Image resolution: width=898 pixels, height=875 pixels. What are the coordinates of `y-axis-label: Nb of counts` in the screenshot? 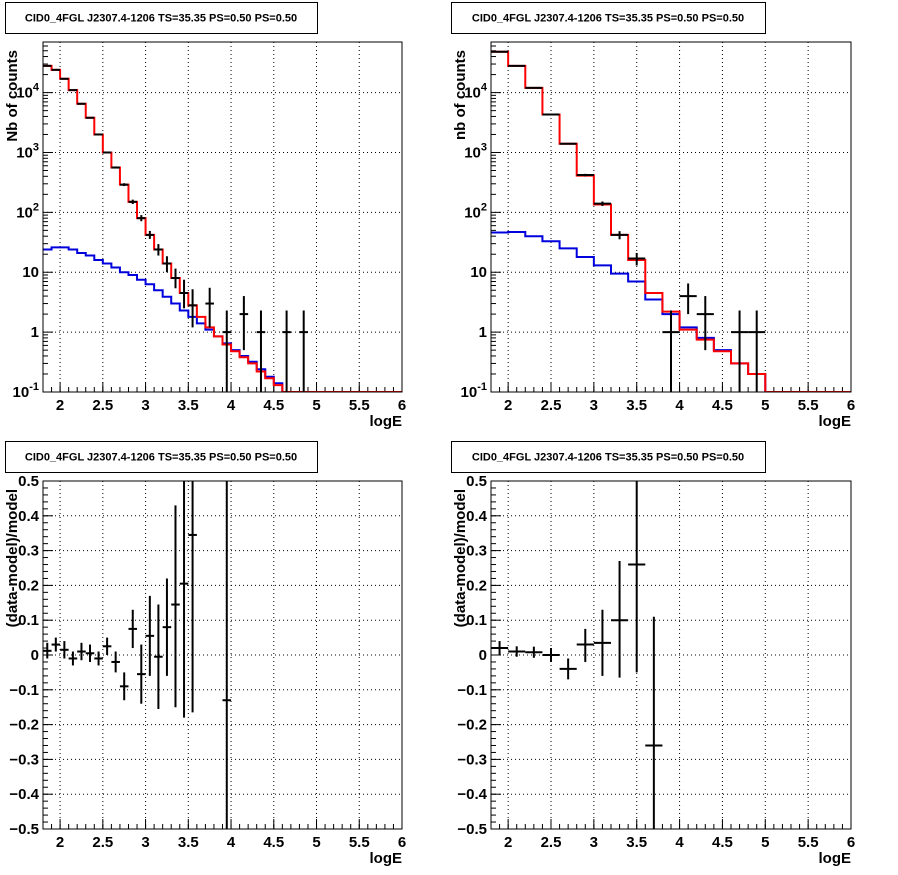 It's located at (12, 96).